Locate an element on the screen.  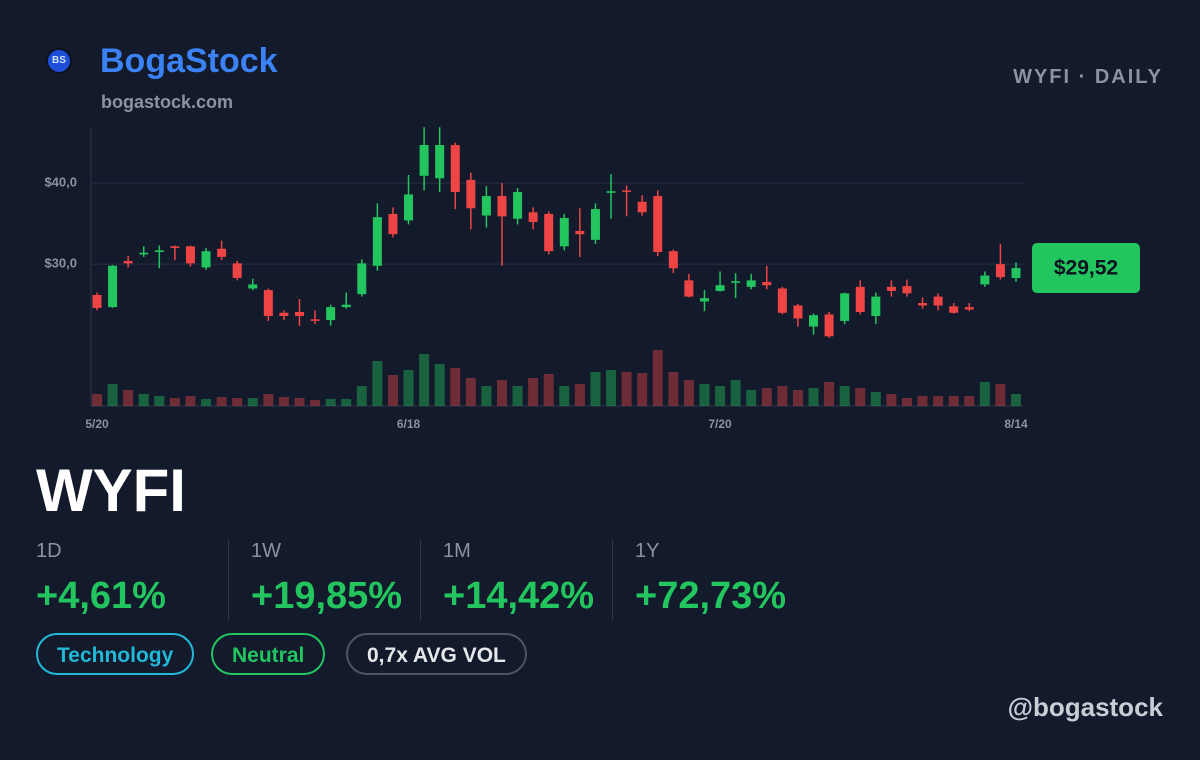
stat: 1D +4,61% is located at coordinates (101, 579).